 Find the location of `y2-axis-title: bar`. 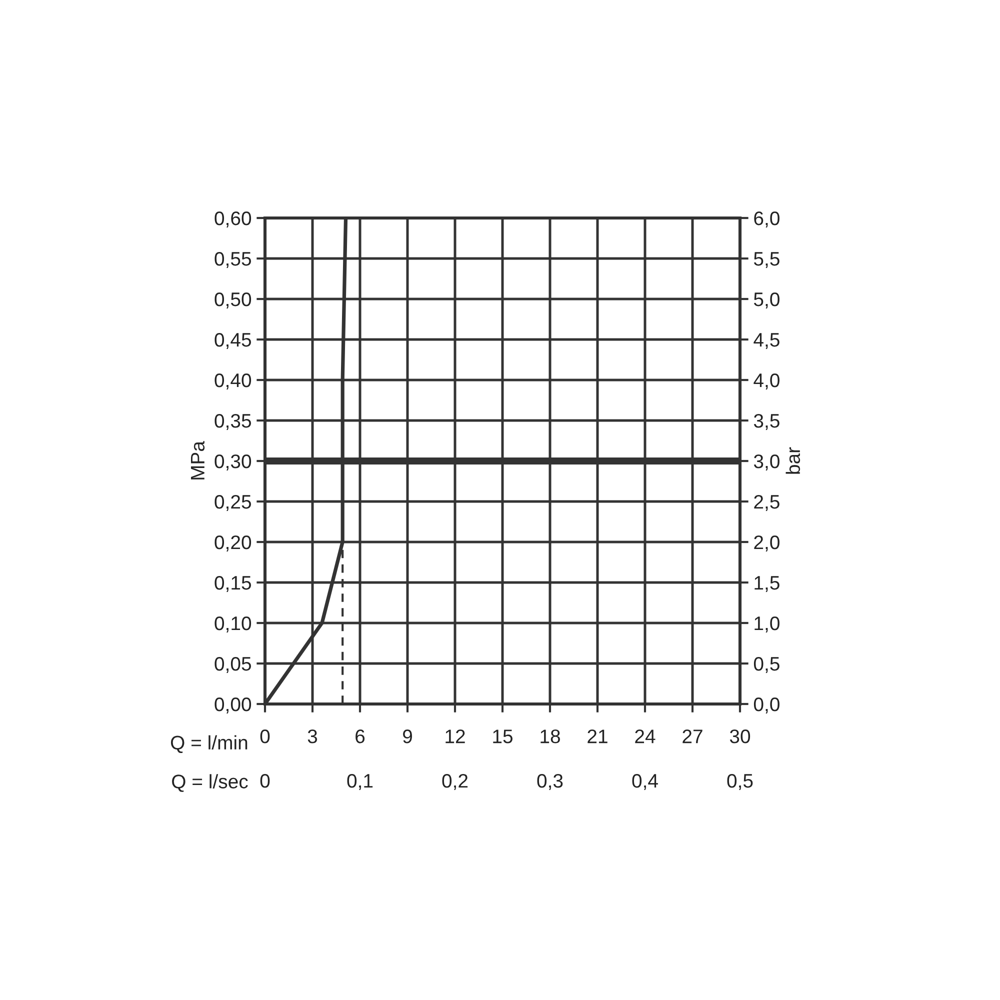

y2-axis-title: bar is located at coordinates (793, 460).